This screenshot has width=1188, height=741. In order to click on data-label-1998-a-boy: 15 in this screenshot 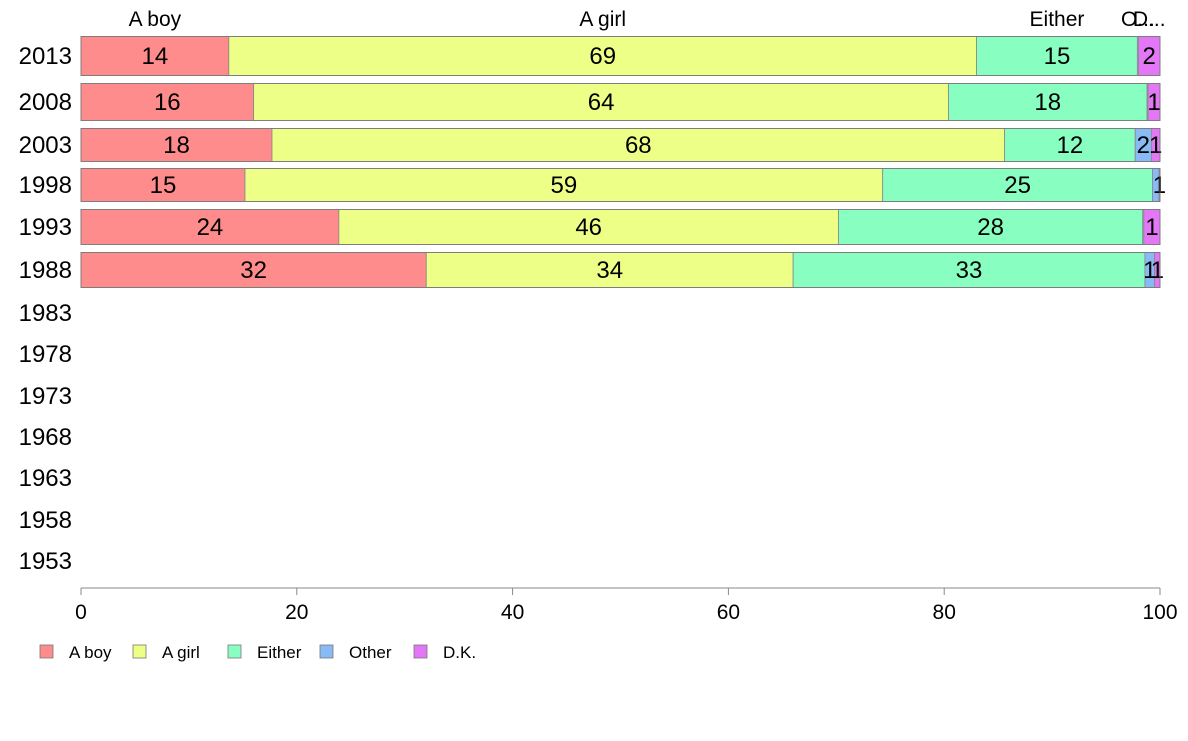, I will do `click(163, 185)`.